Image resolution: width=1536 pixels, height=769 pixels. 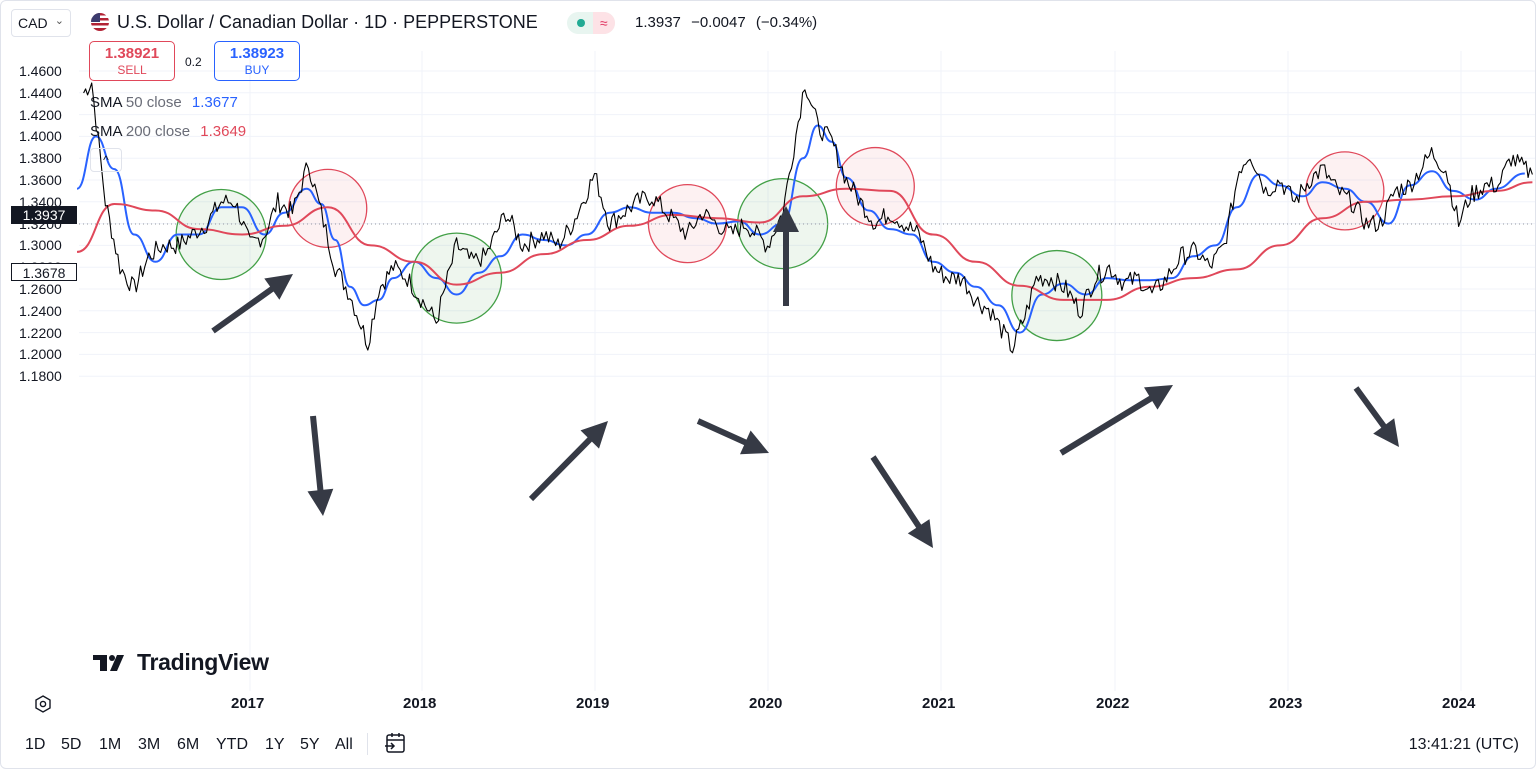 I want to click on buy-label: BUY, so click(x=257, y=70).